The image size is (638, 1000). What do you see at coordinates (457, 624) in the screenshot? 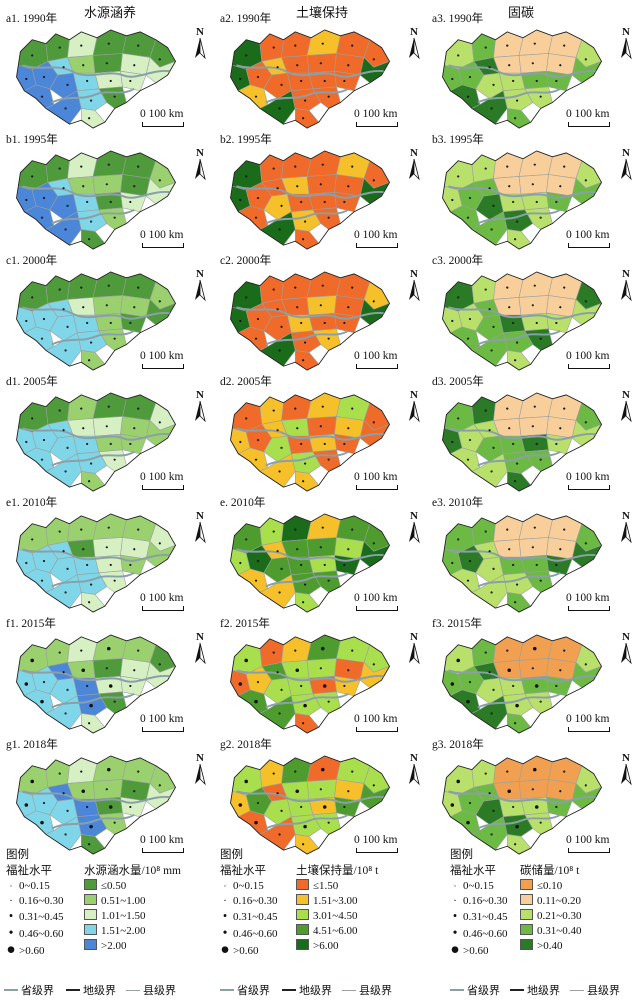
I see `panel-label: f3. 2015年` at bounding box center [457, 624].